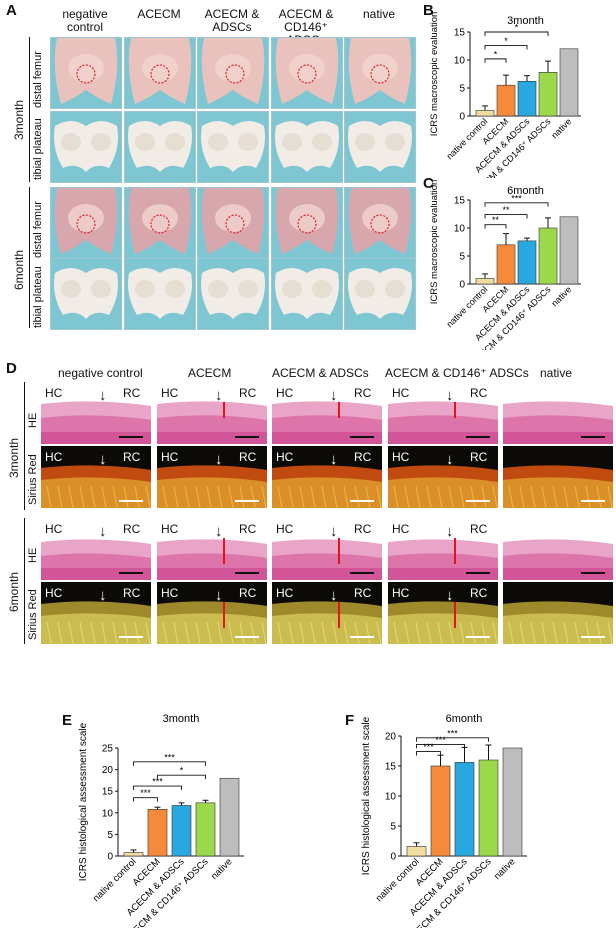 The image size is (616, 931). I want to click on panel-d-column-header: ACECM & CD146⁺ ADSCs, so click(457, 373).